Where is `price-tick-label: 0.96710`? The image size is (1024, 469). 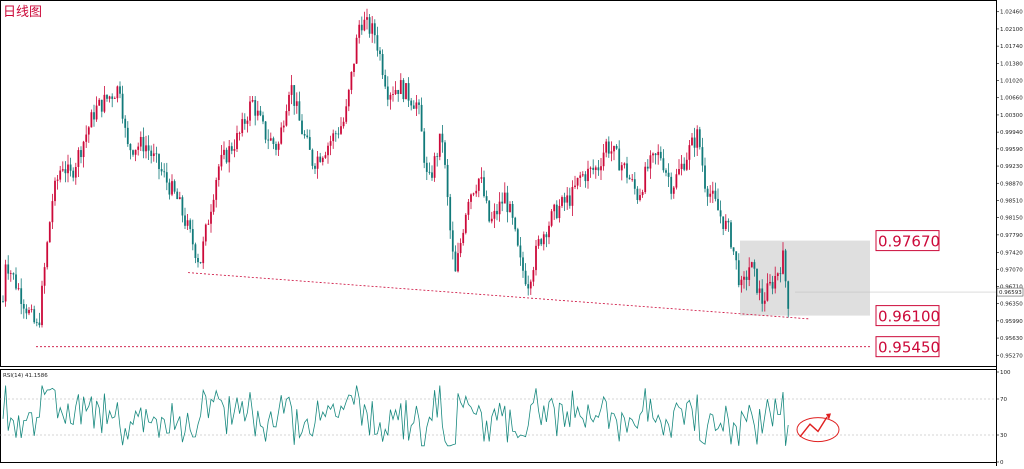
price-tick-label: 0.96710 is located at coordinates (1011, 287).